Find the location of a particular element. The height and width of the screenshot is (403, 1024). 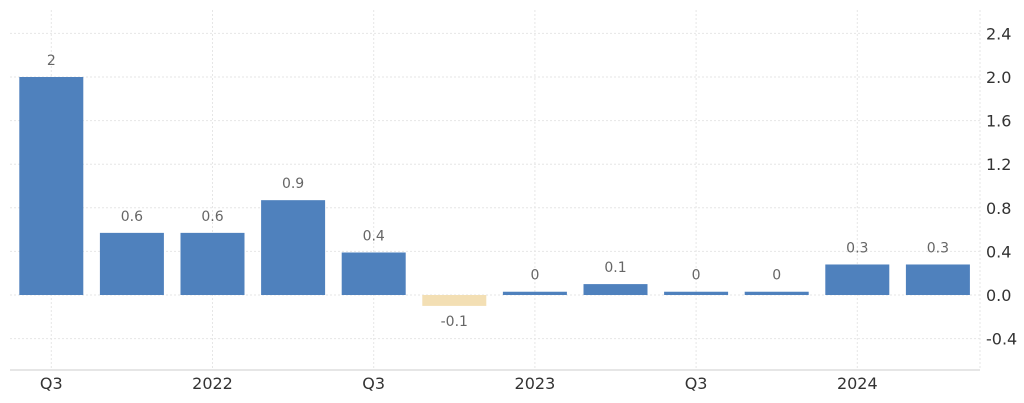

x-tick-label: 2024 is located at coordinates (857, 383).